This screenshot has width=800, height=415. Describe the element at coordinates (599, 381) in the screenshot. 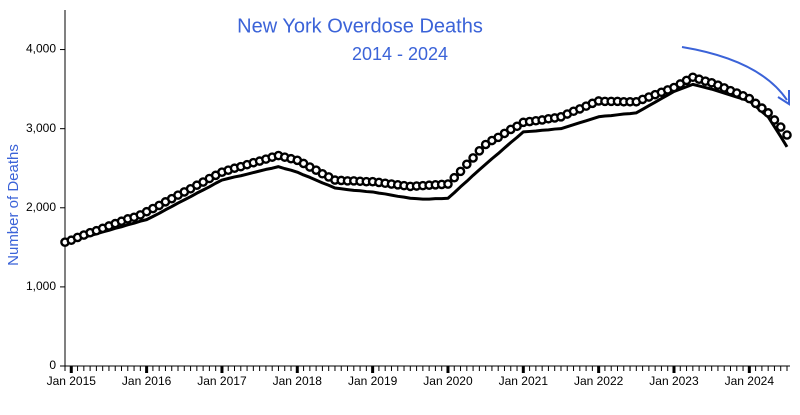

I see `x-tick-label: Jan 2022` at that location.